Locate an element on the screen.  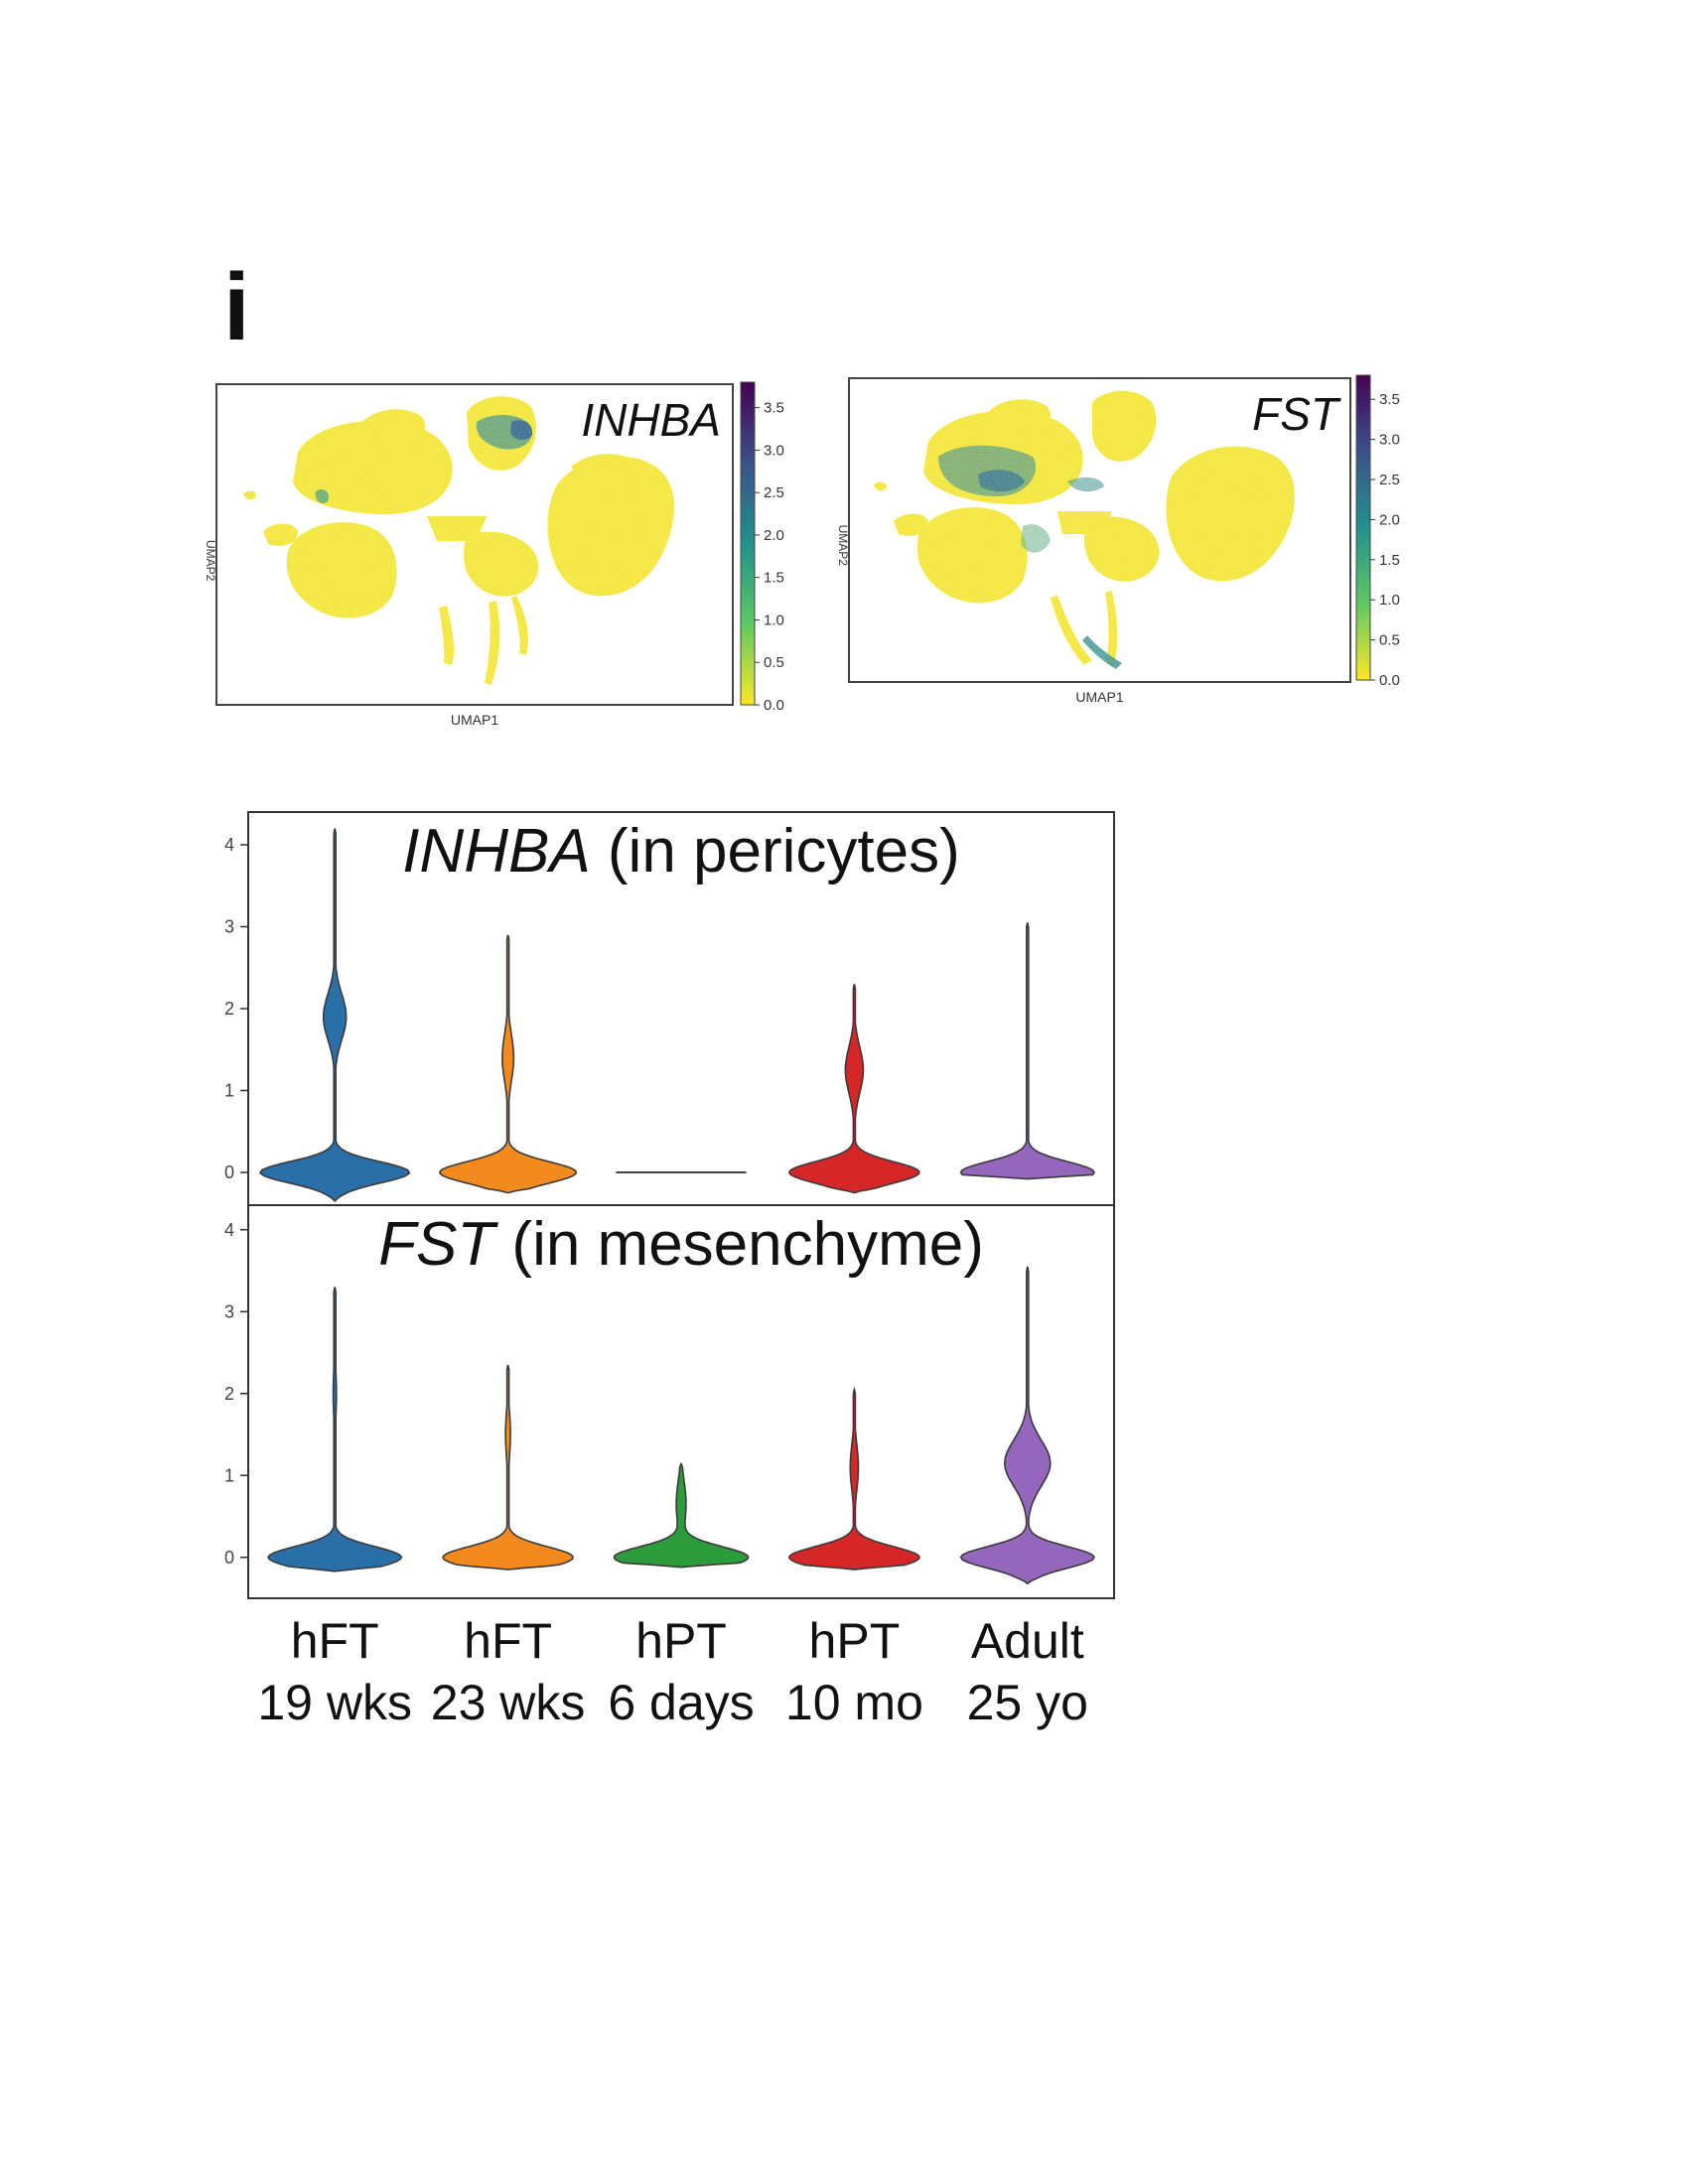
umap-title: FST is located at coordinates (1296, 414).